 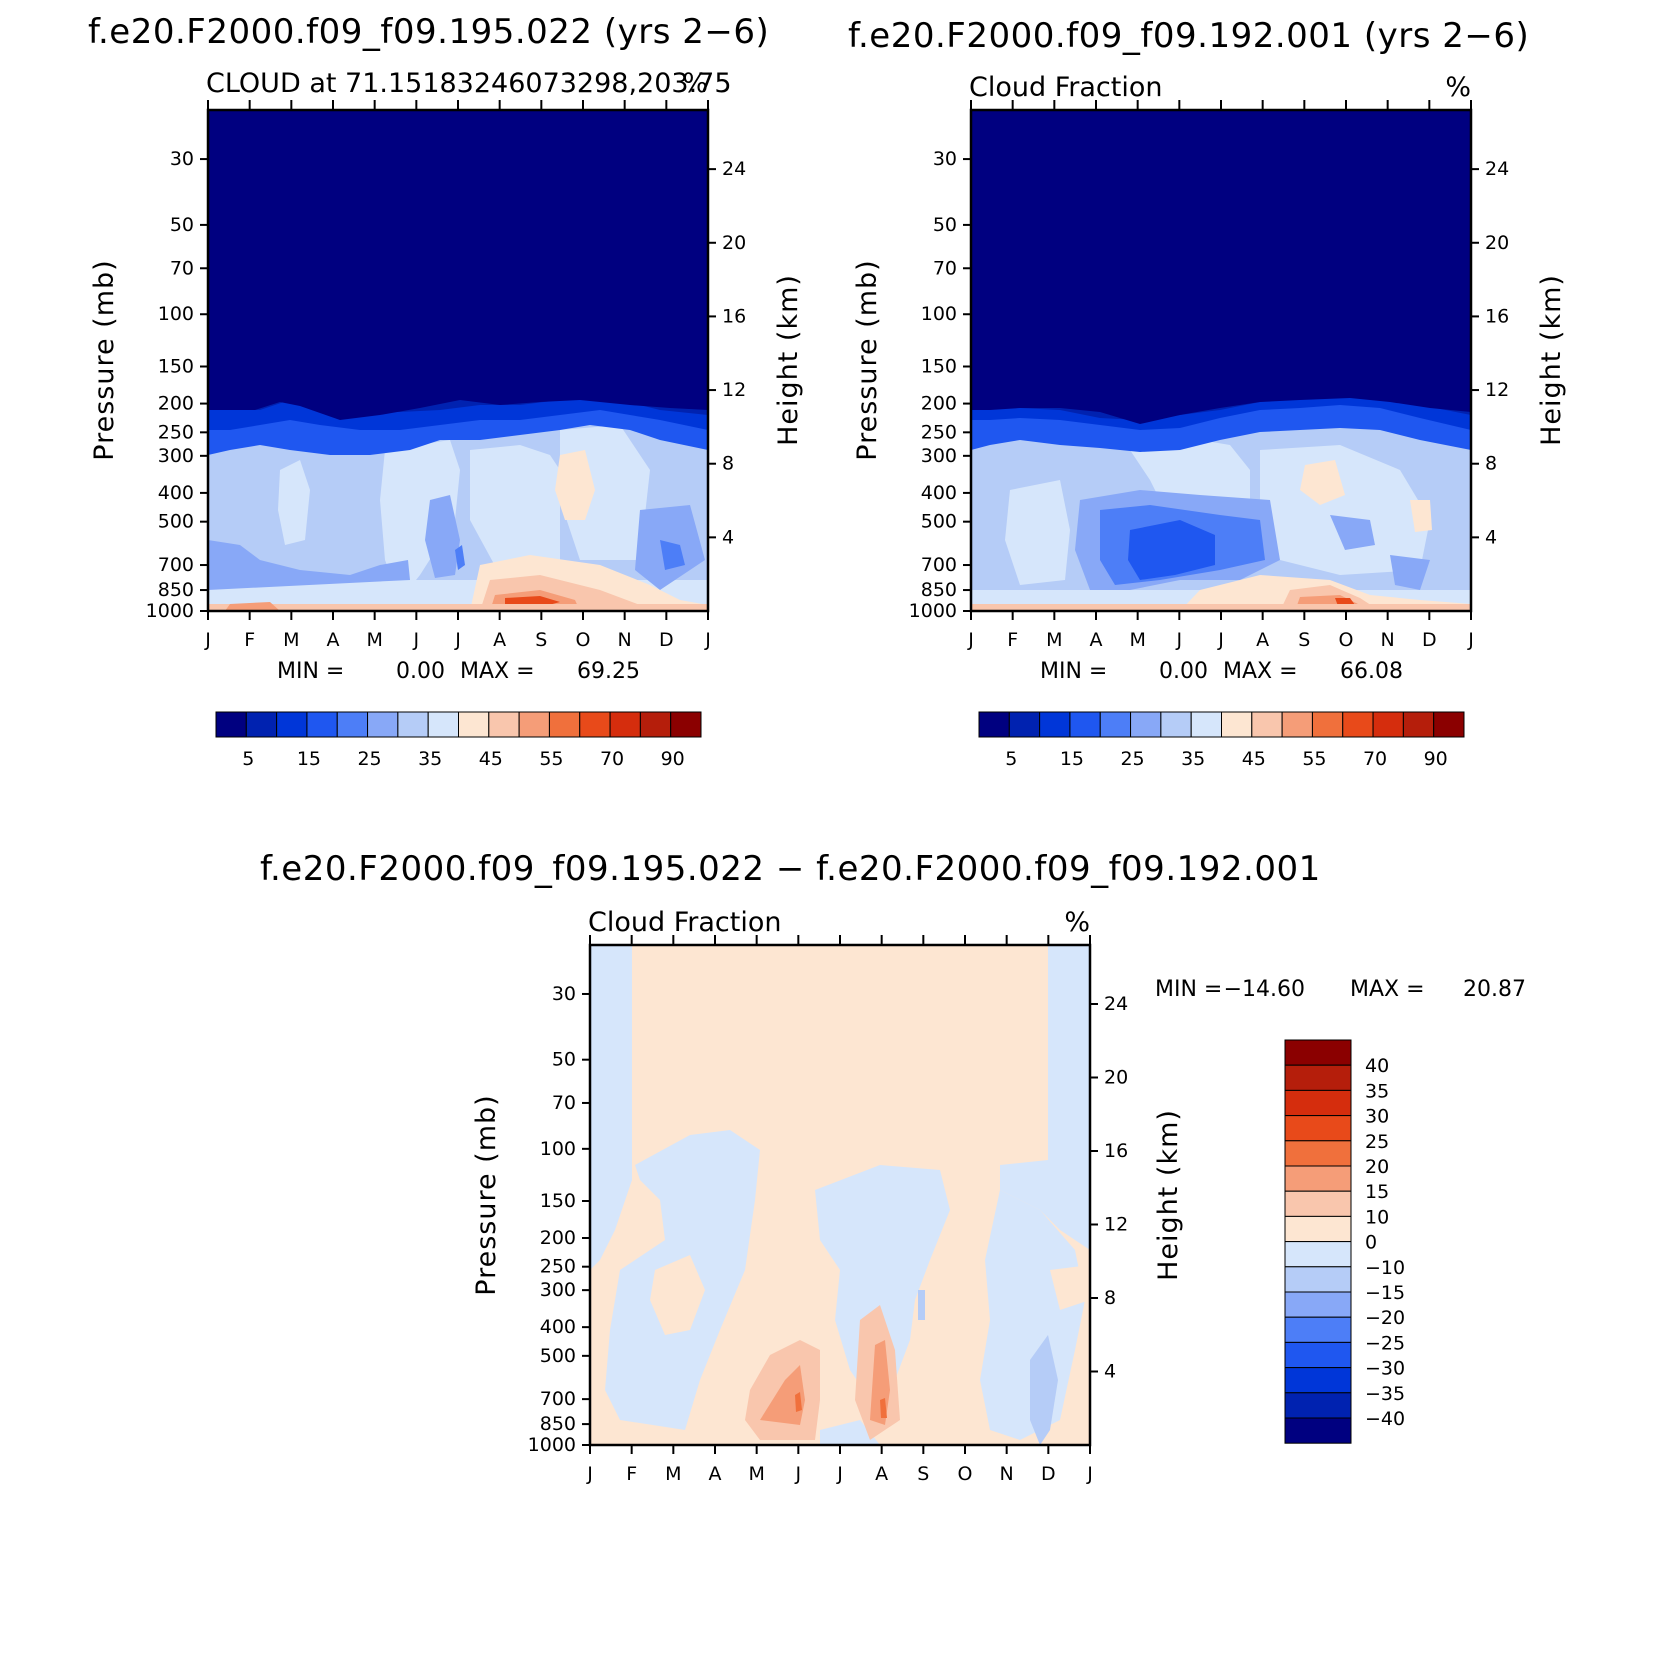 What do you see at coordinates (310, 671) in the screenshot?
I see `panel-a-min-label: MIN =` at bounding box center [310, 671].